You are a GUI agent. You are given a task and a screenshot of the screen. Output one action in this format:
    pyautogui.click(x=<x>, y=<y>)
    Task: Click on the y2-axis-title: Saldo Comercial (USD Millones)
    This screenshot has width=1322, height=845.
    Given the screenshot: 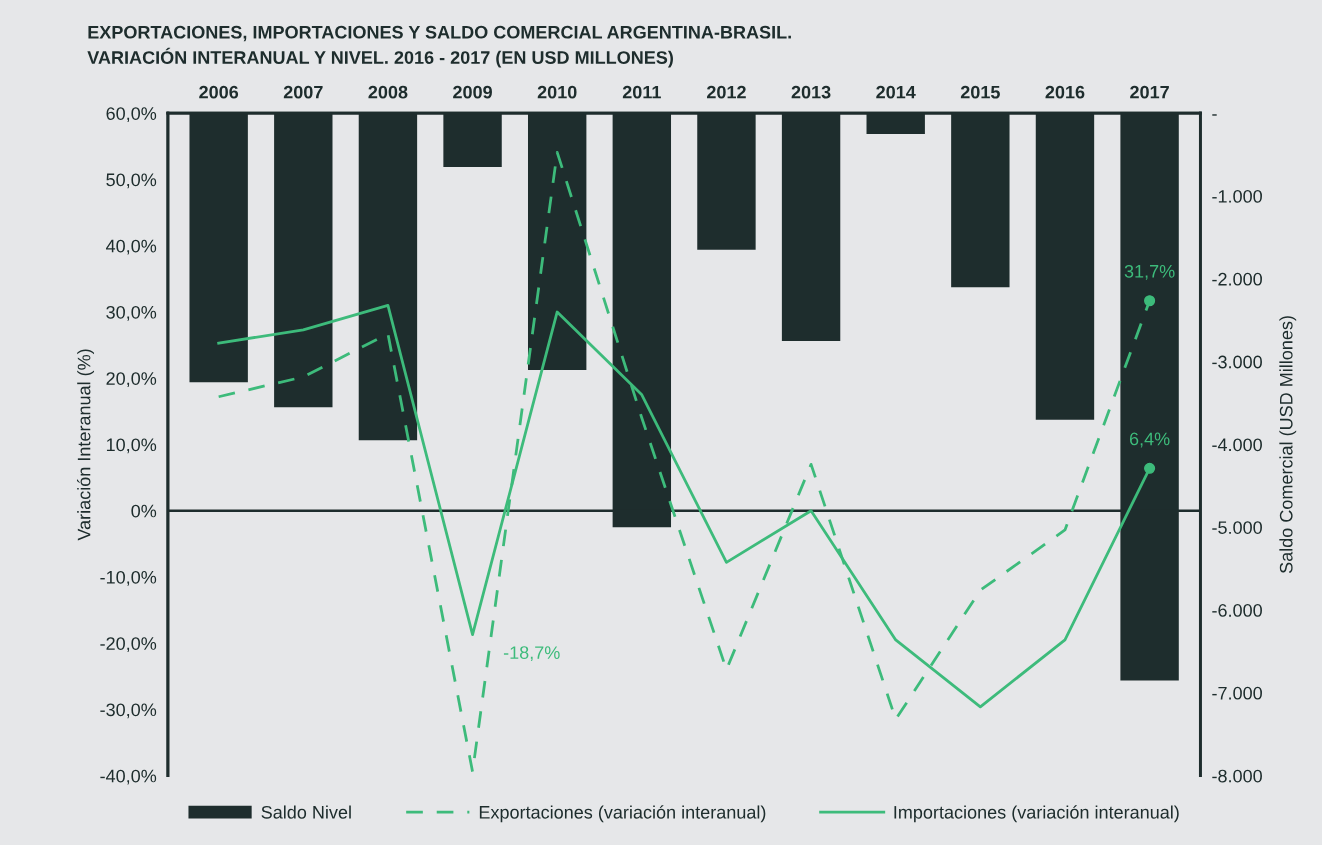 What is the action you would take?
    pyautogui.click(x=1288, y=445)
    